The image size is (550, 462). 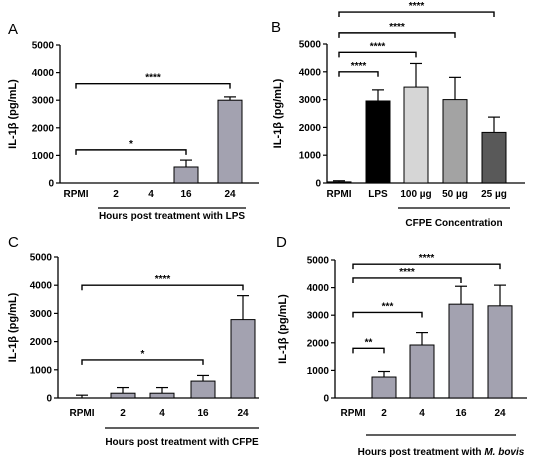 I want to click on category-label: 25 µg, so click(x=494, y=194).